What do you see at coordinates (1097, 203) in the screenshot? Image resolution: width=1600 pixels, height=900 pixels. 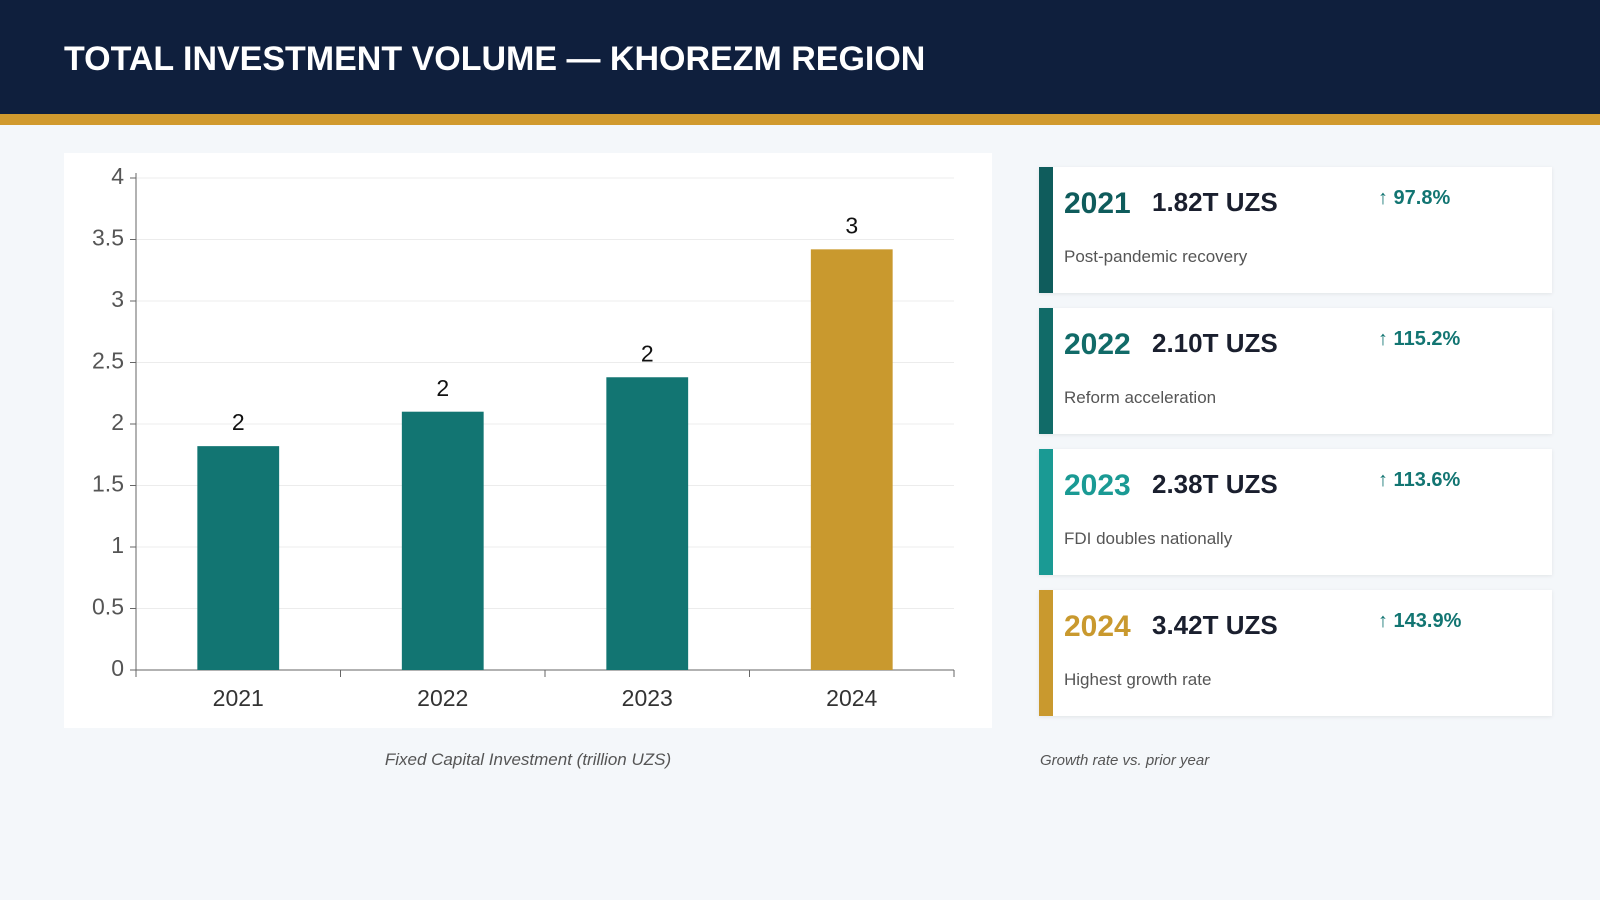 I see `card-year: 2021` at bounding box center [1097, 203].